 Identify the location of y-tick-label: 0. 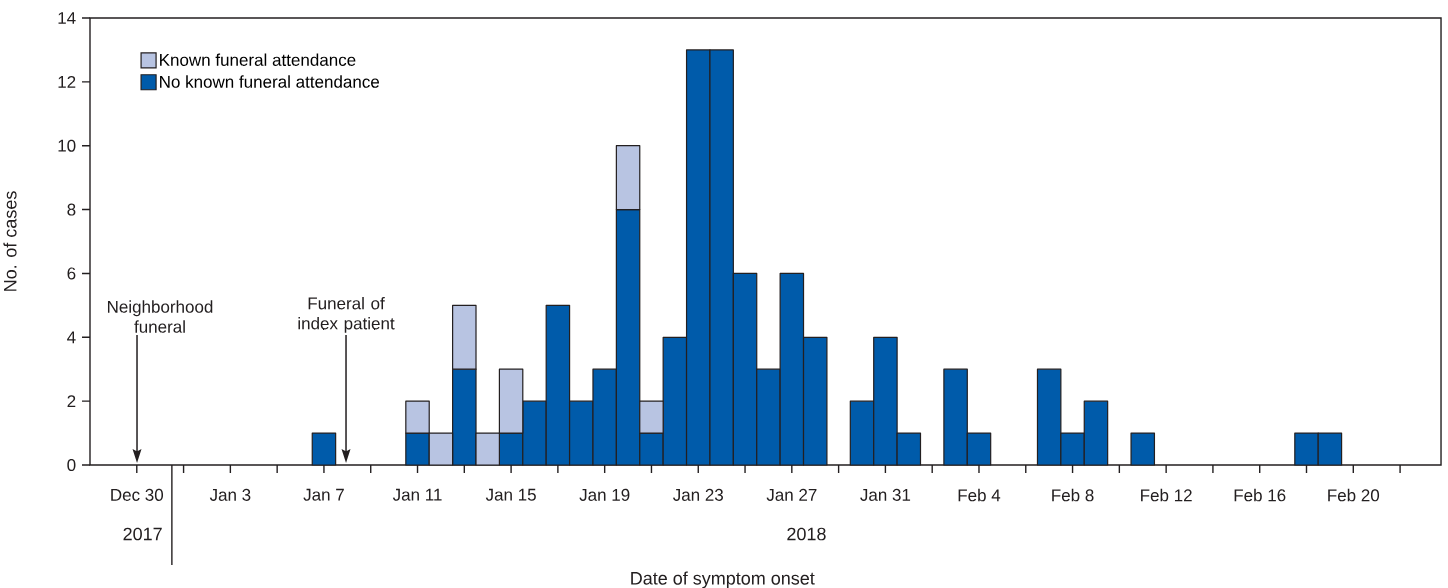
(71, 465).